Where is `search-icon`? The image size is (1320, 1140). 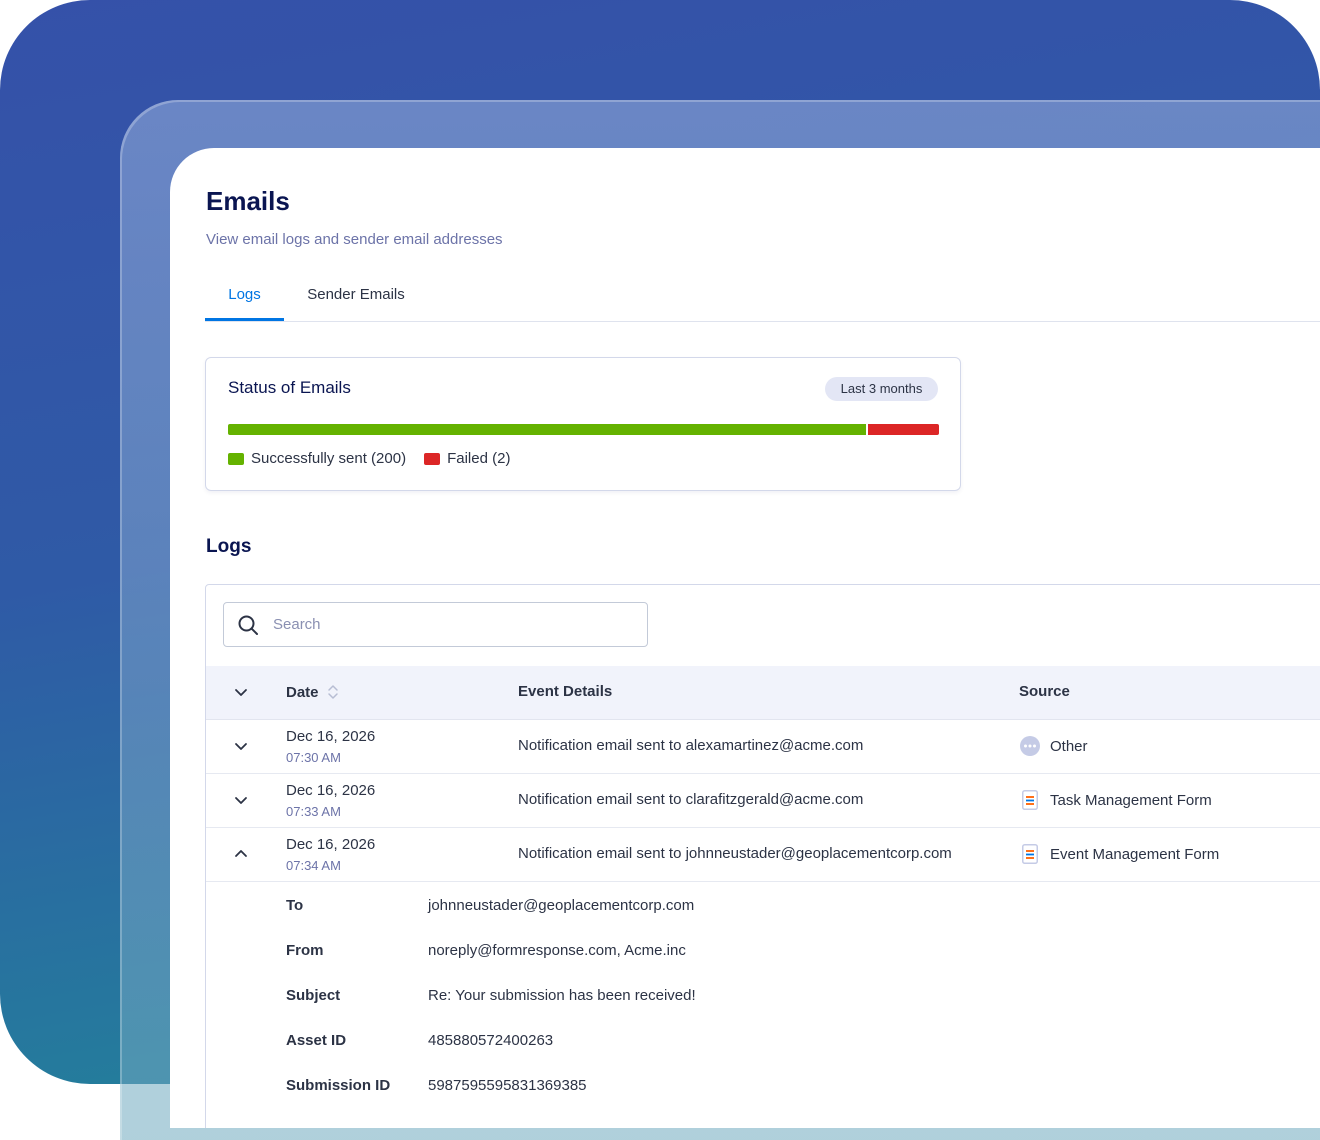
search-icon is located at coordinates (248, 625).